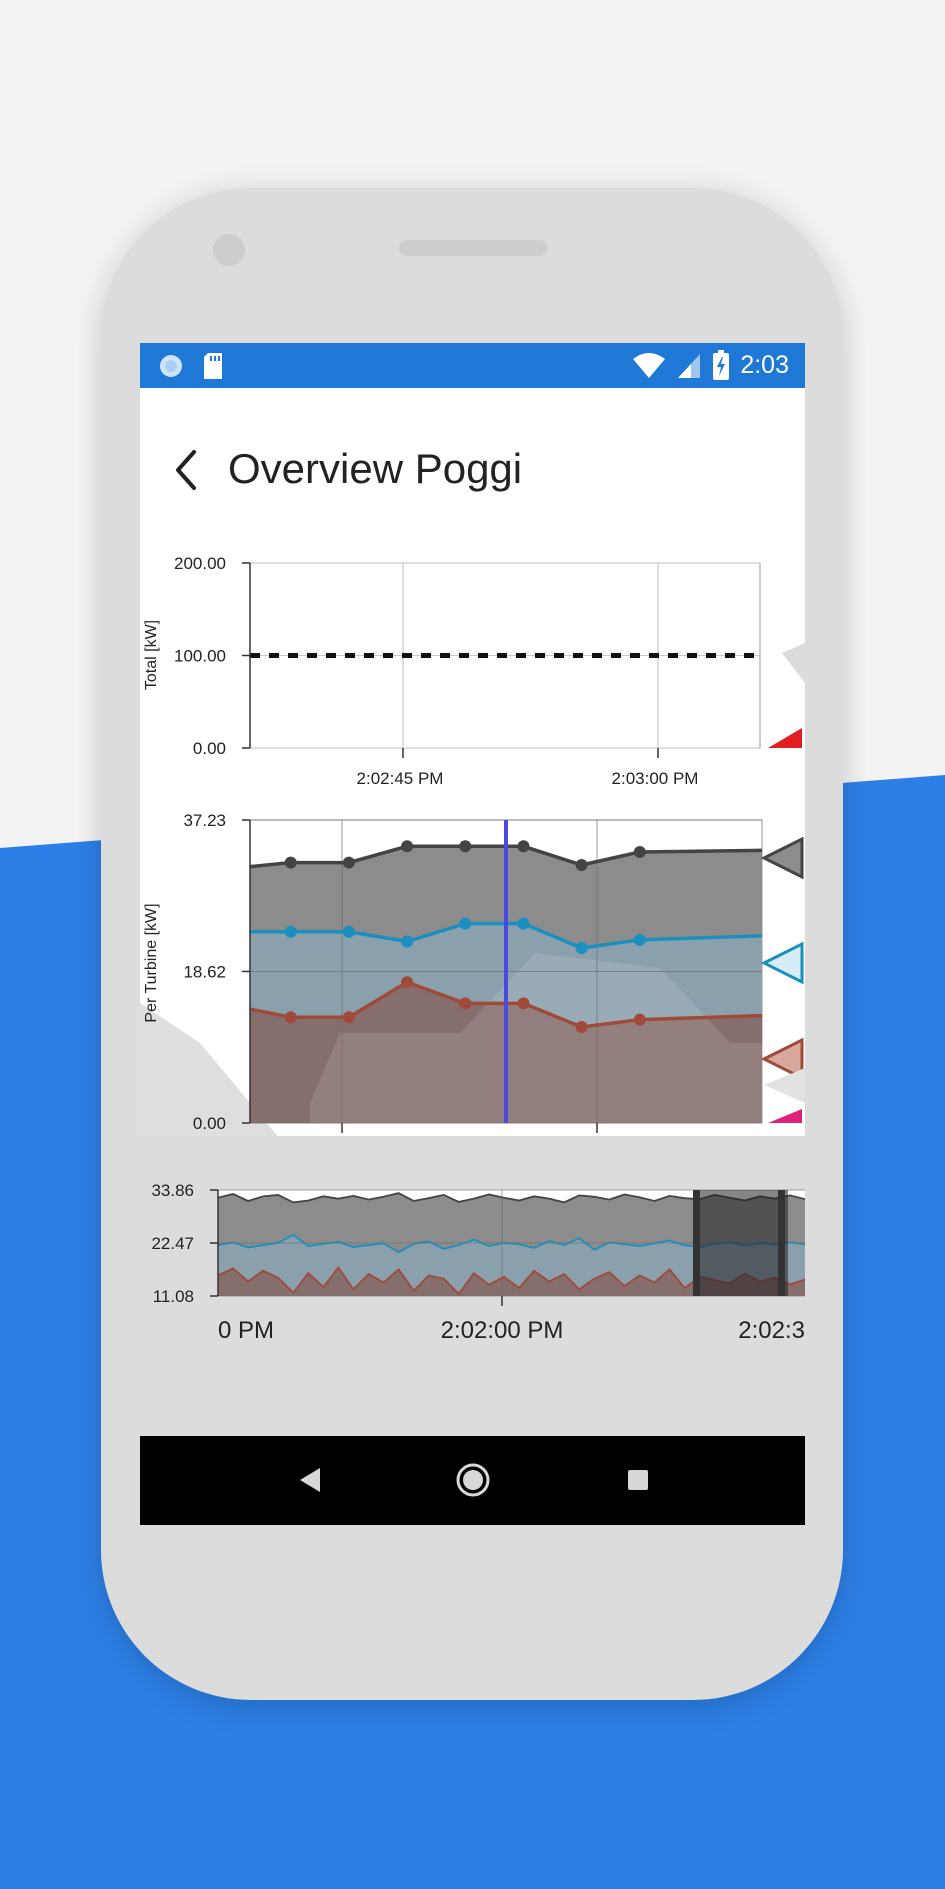 The height and width of the screenshot is (1889, 945). What do you see at coordinates (172, 1190) in the screenshot?
I see `navigator-y-tick-label: 33.86` at bounding box center [172, 1190].